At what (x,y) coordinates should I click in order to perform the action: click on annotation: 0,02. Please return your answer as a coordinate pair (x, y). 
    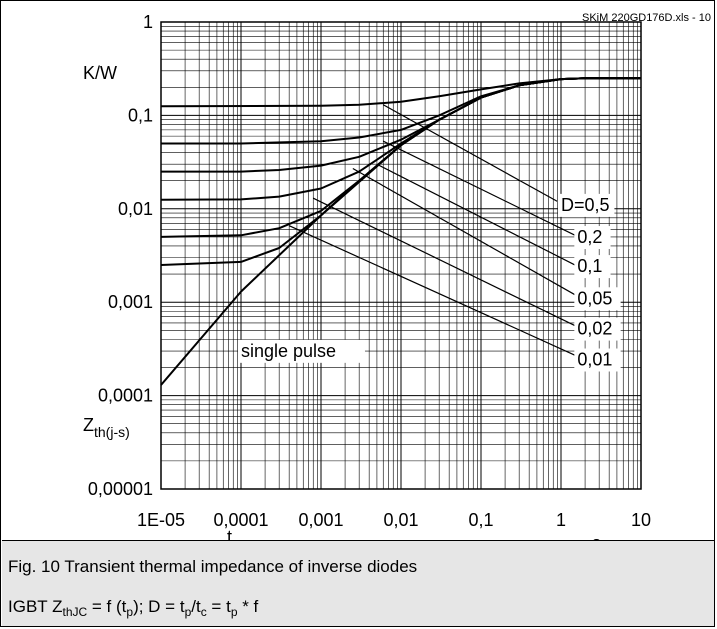
    Looking at the image, I should click on (597, 329).